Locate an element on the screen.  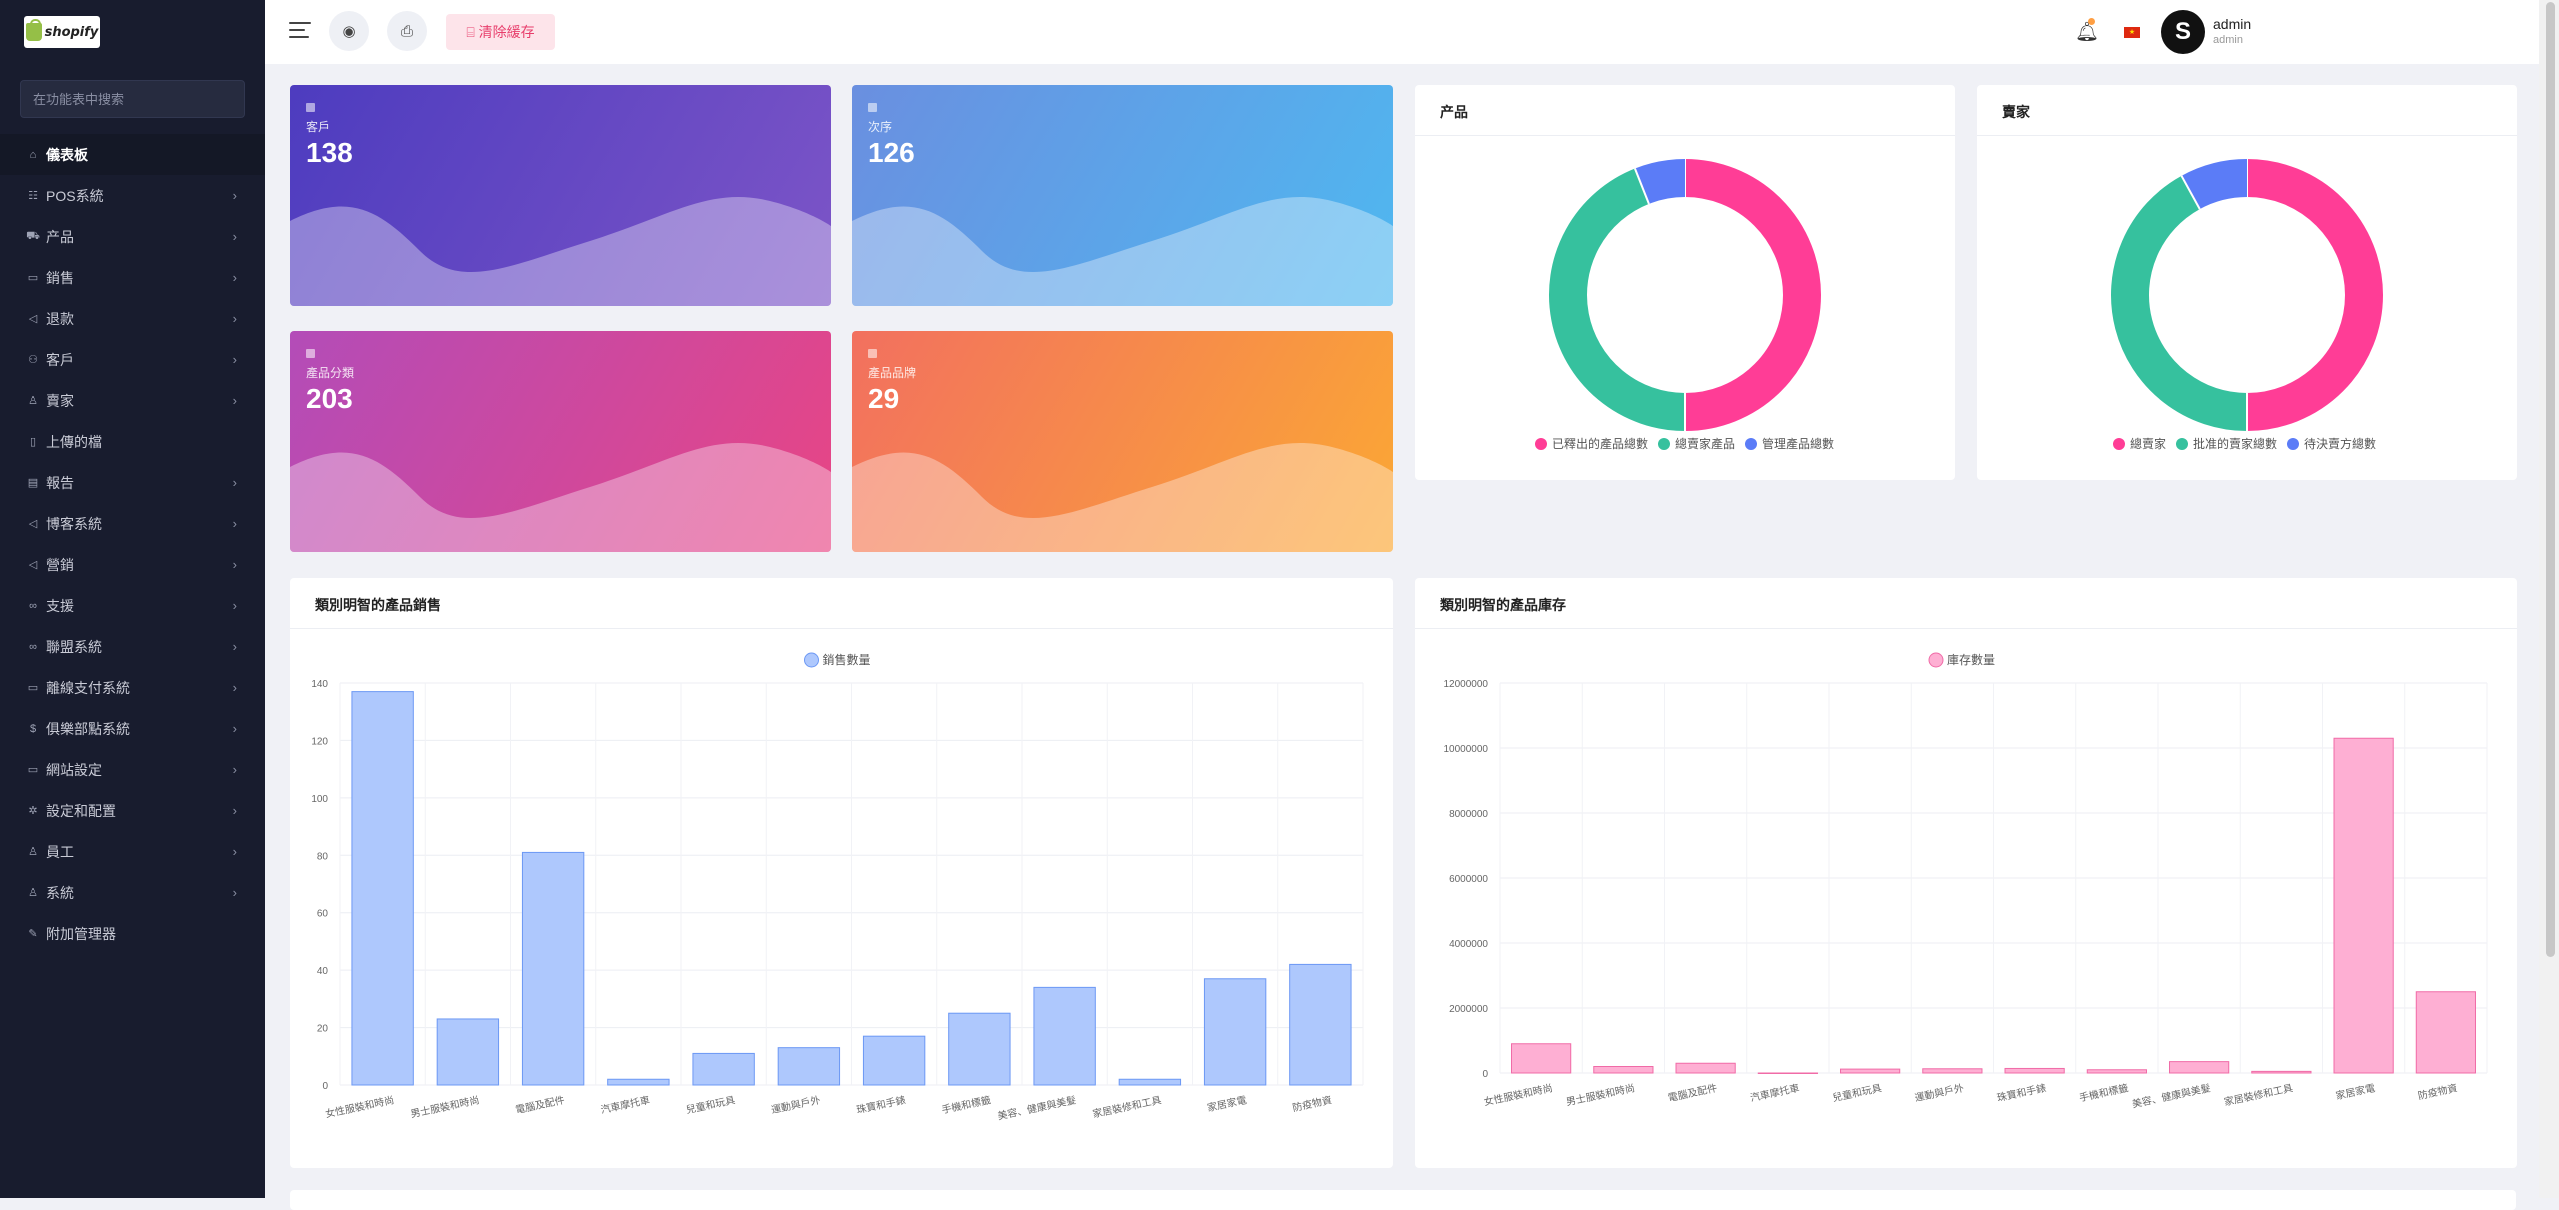
shopify-bag-icon is located at coordinates (33, 30).